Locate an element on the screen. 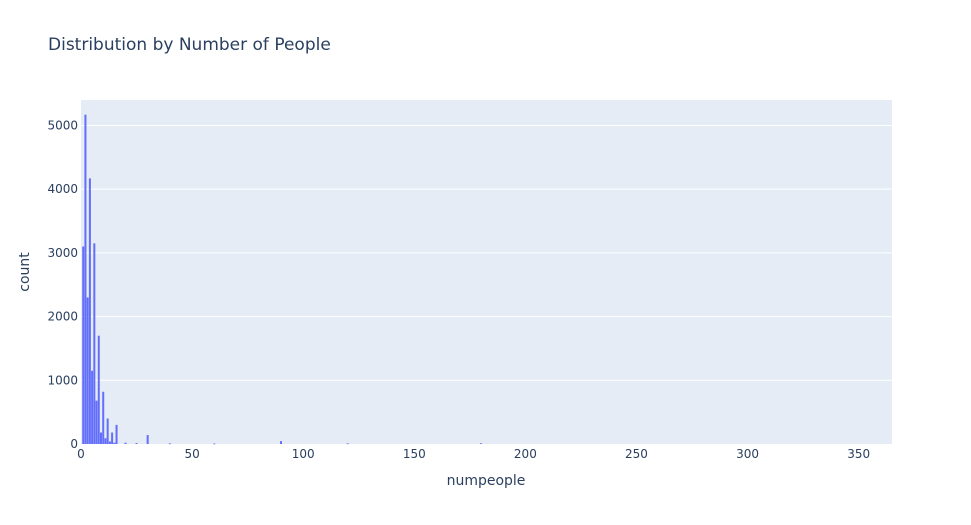 The image size is (971, 525). y-tick-label: 2000 is located at coordinates (62, 317).